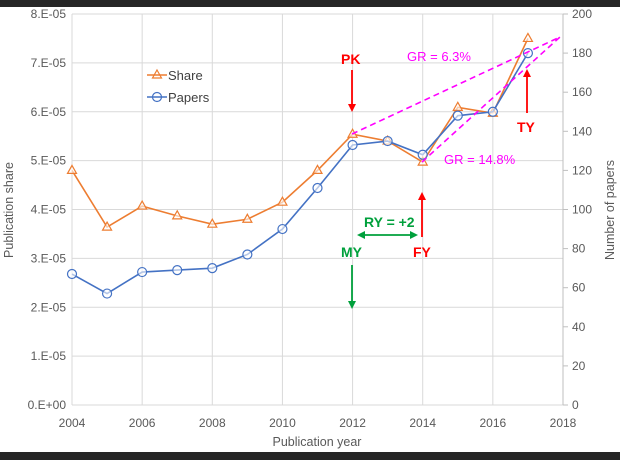 The image size is (620, 460). I want to click on x-tick-label: 2010, so click(282, 423).